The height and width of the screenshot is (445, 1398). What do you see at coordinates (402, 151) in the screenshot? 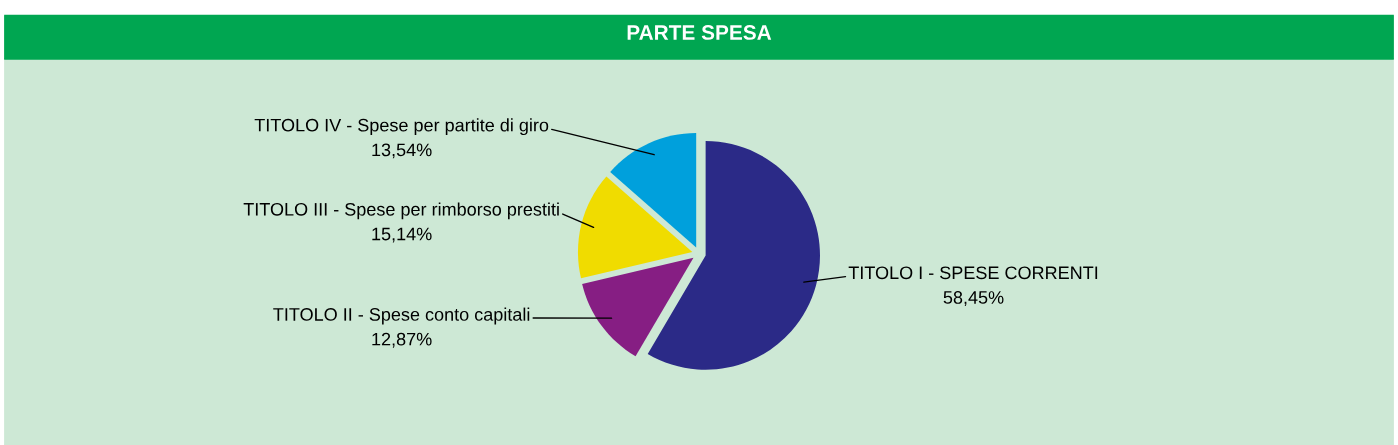
I see `data-label: 13,54%` at bounding box center [402, 151].